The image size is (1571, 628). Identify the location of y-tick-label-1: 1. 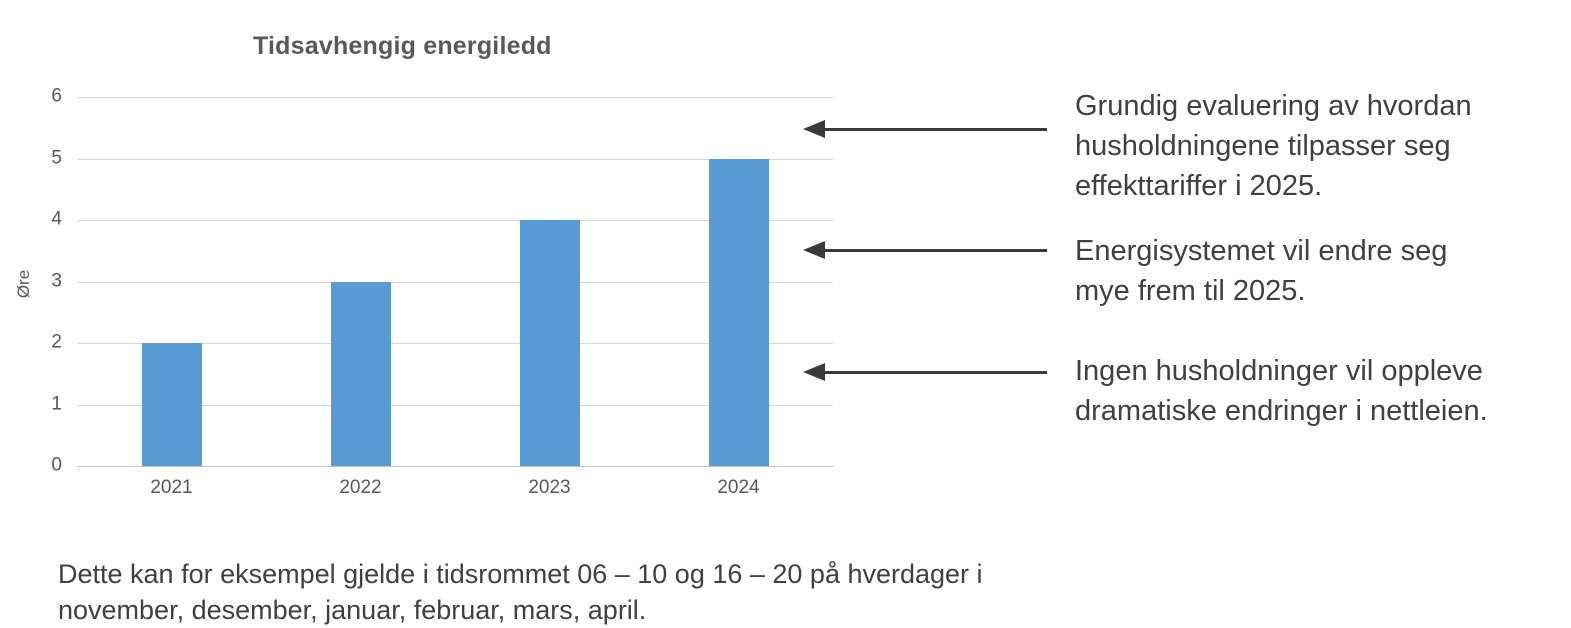
(56, 404).